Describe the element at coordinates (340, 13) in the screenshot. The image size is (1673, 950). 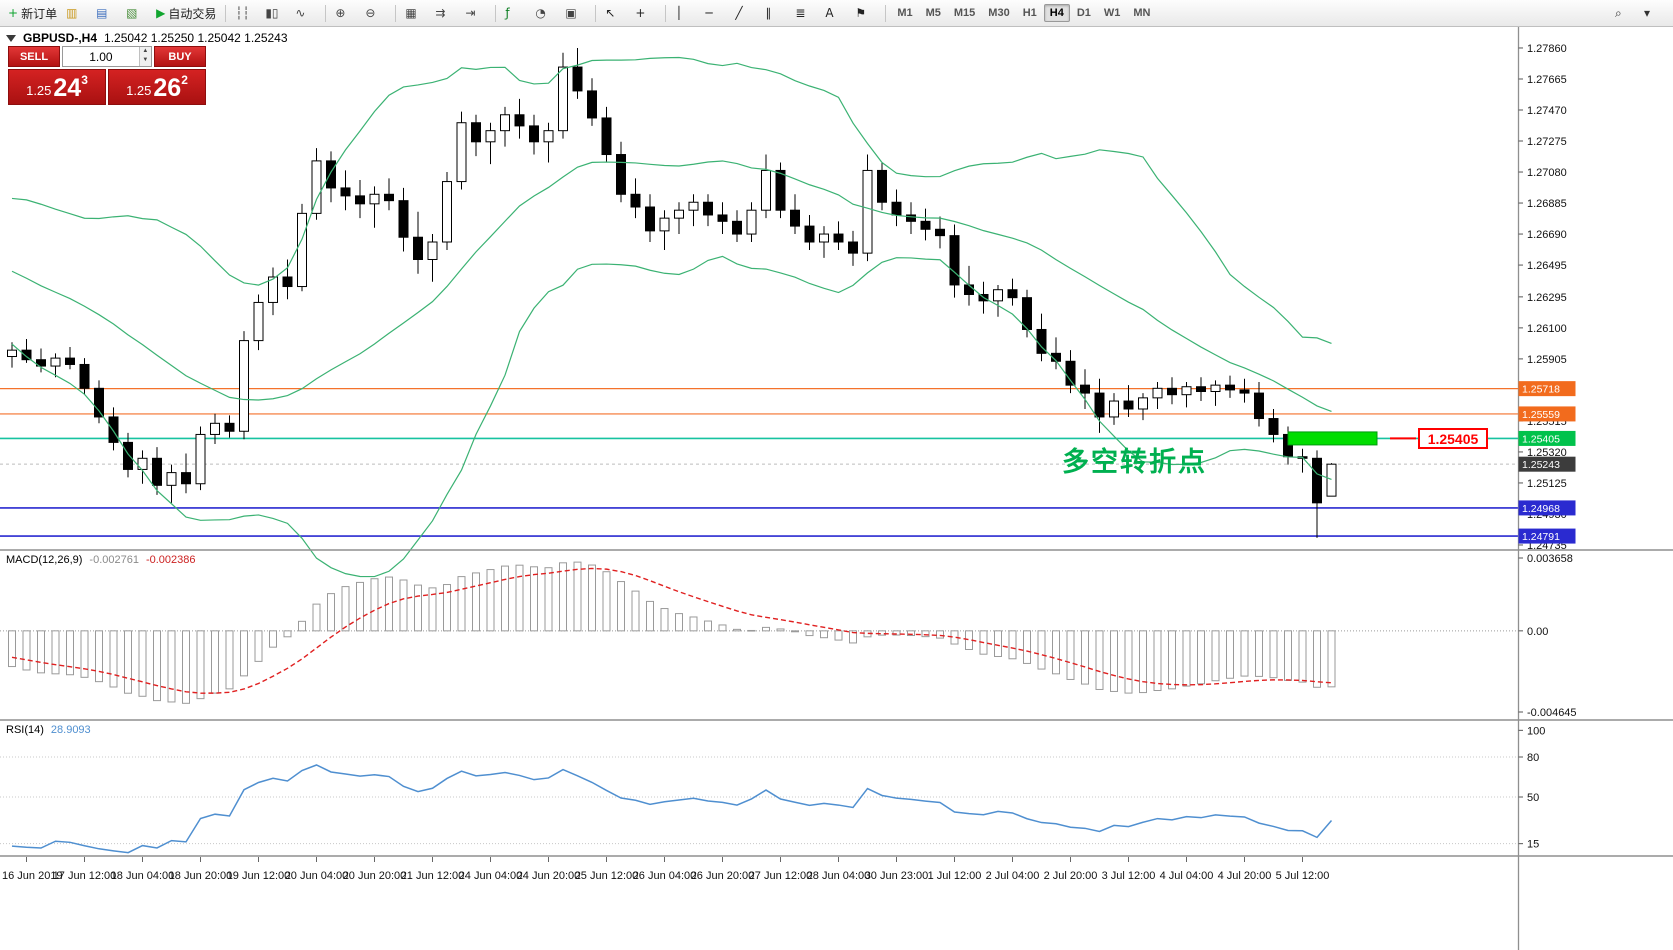
I see `zoom-in-glyph: ⊕` at that location.